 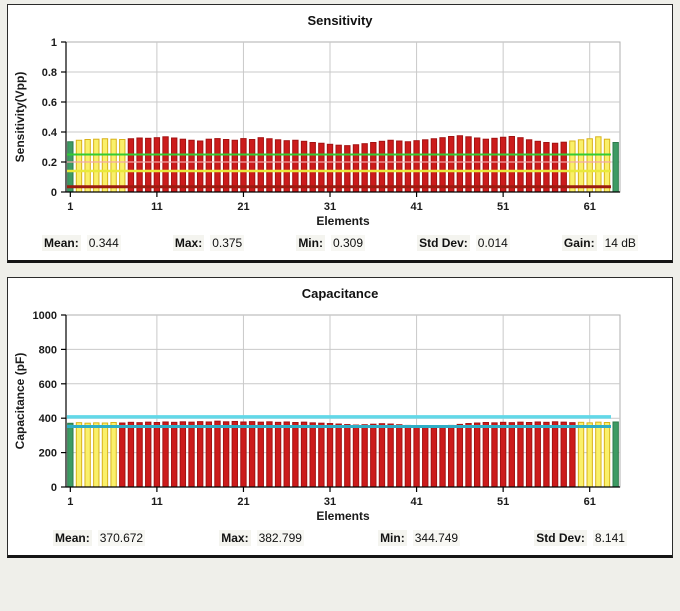 What do you see at coordinates (340, 293) in the screenshot?
I see `capacitance-chart-title: Capacitance` at bounding box center [340, 293].